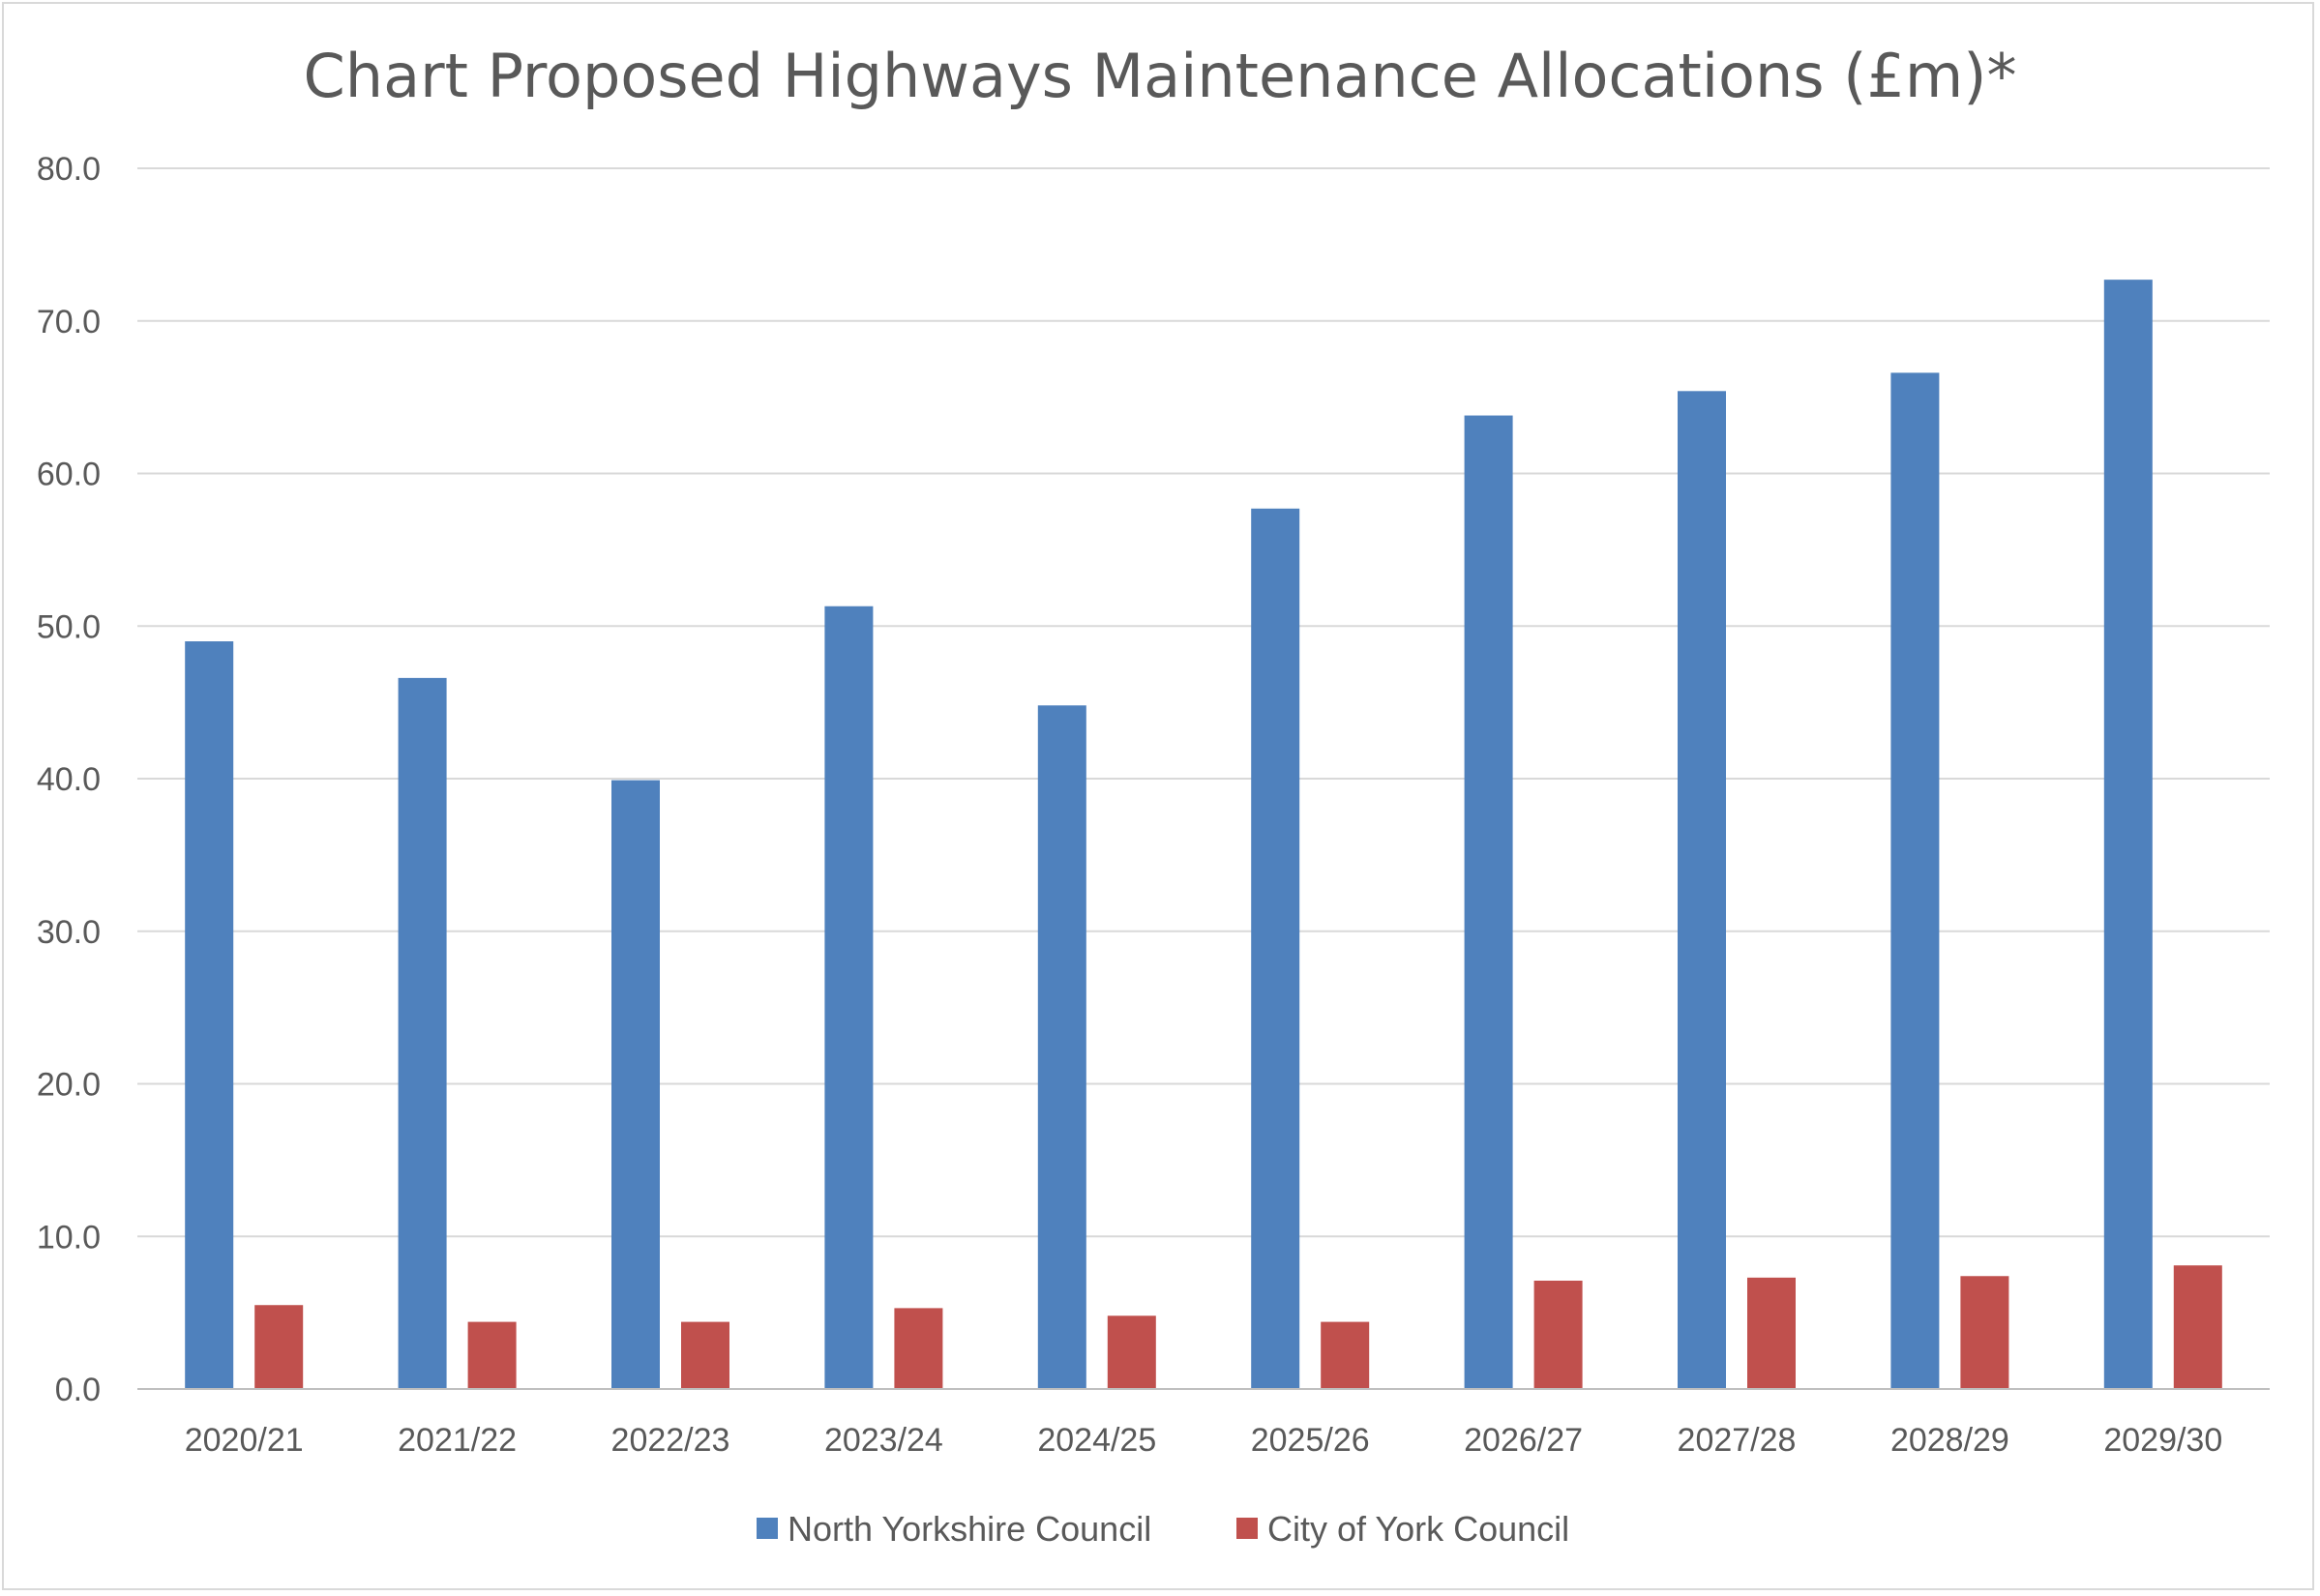 The width and height of the screenshot is (2320, 1596). What do you see at coordinates (69, 1237) in the screenshot?
I see `y-tick-label: 10.0` at bounding box center [69, 1237].